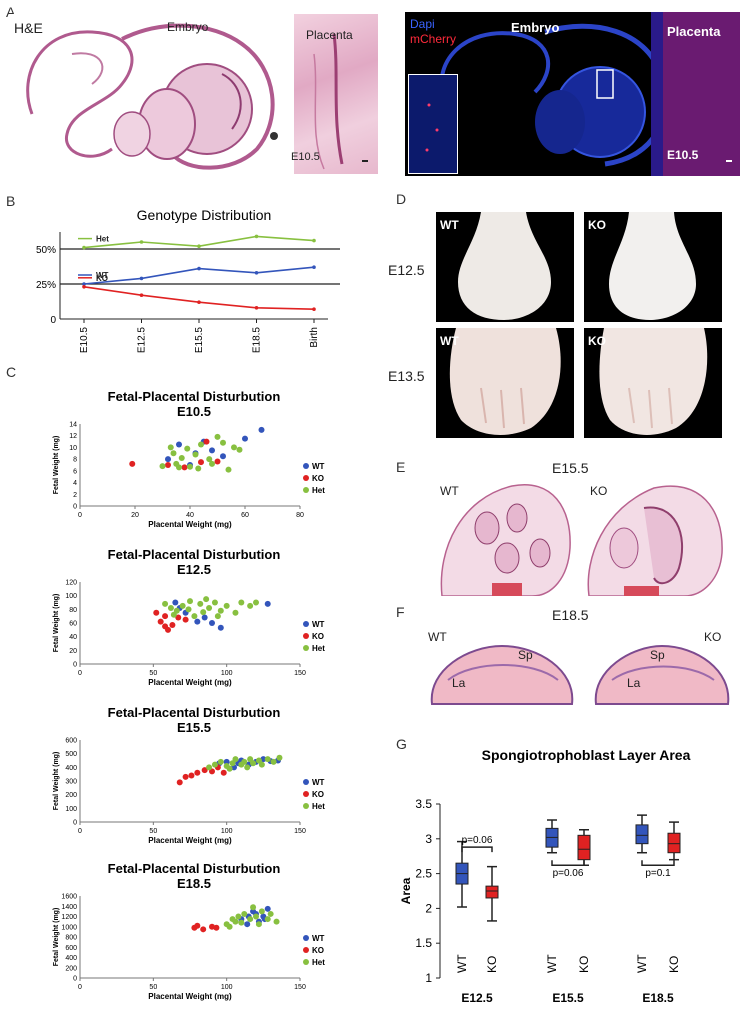  I want to click on he-label: H&E, so click(28, 28).